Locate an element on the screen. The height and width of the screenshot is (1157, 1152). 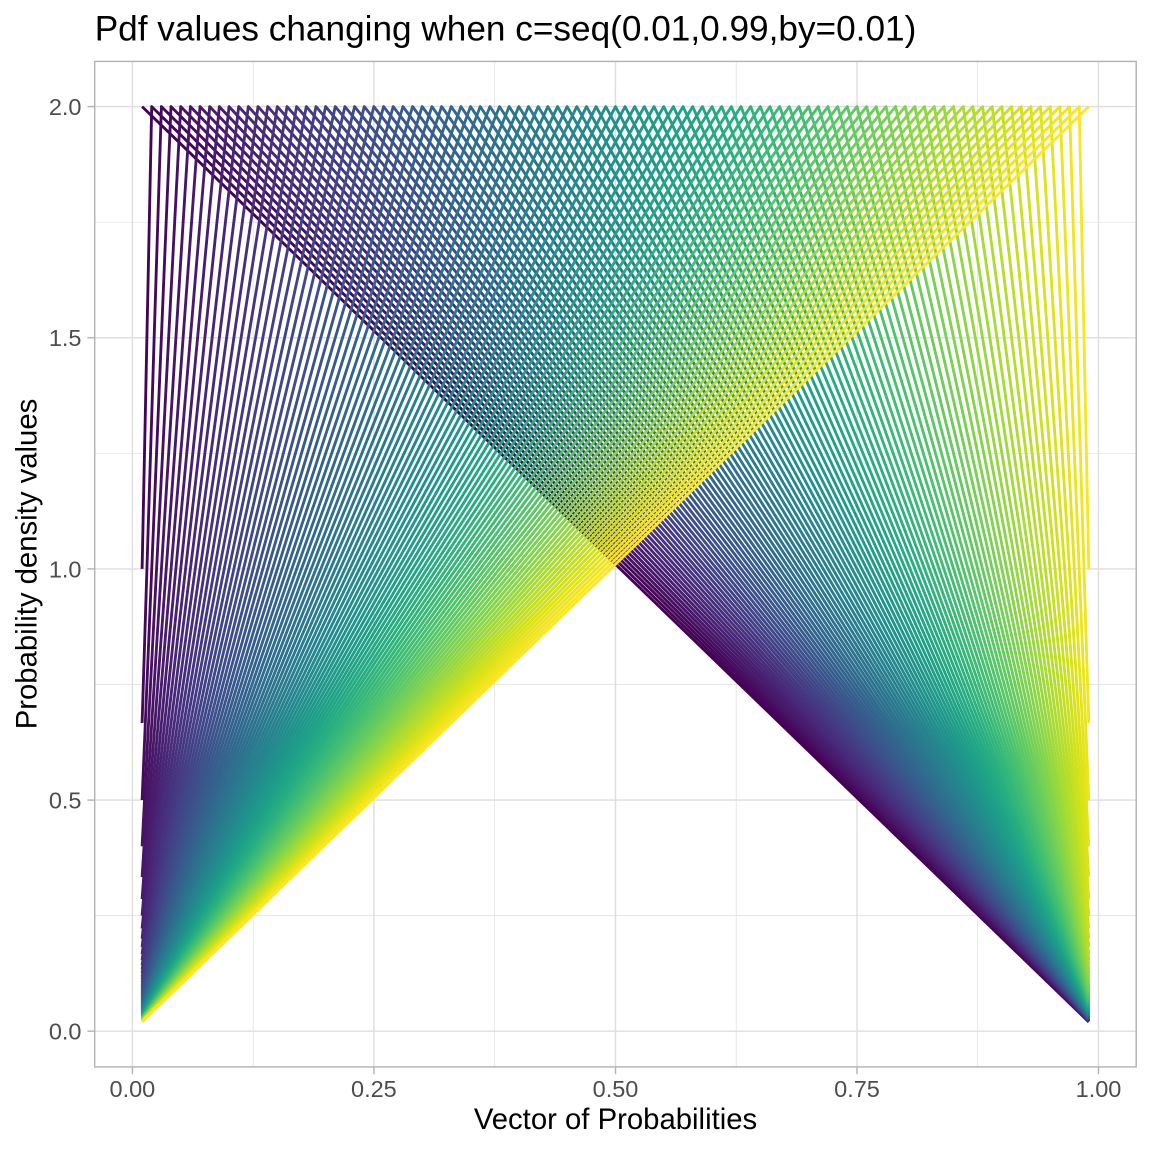
svg-text: Probability density values is located at coordinates (26, 564).